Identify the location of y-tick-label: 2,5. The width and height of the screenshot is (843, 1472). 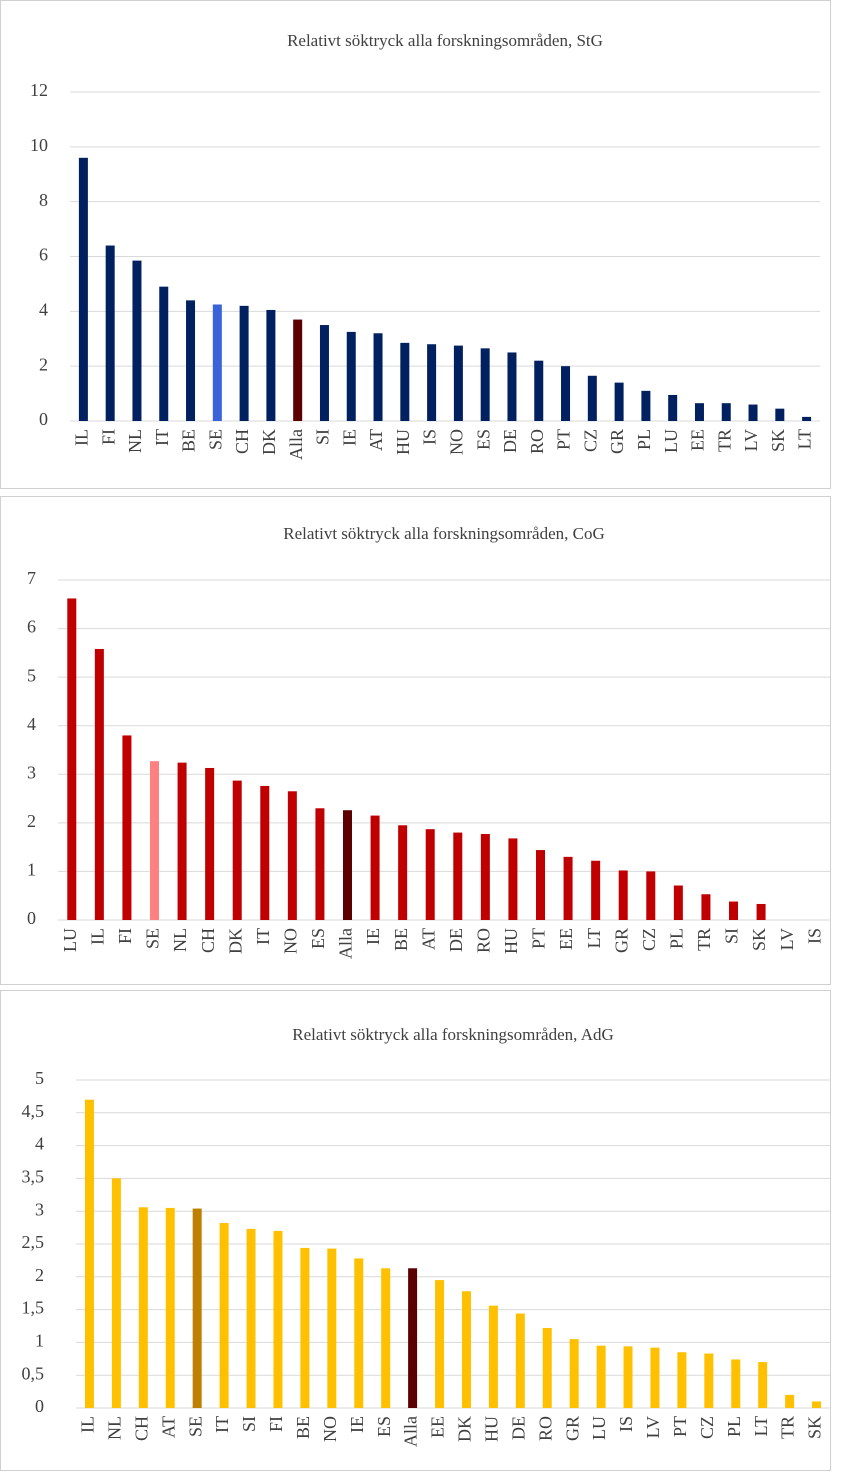
(33, 1242).